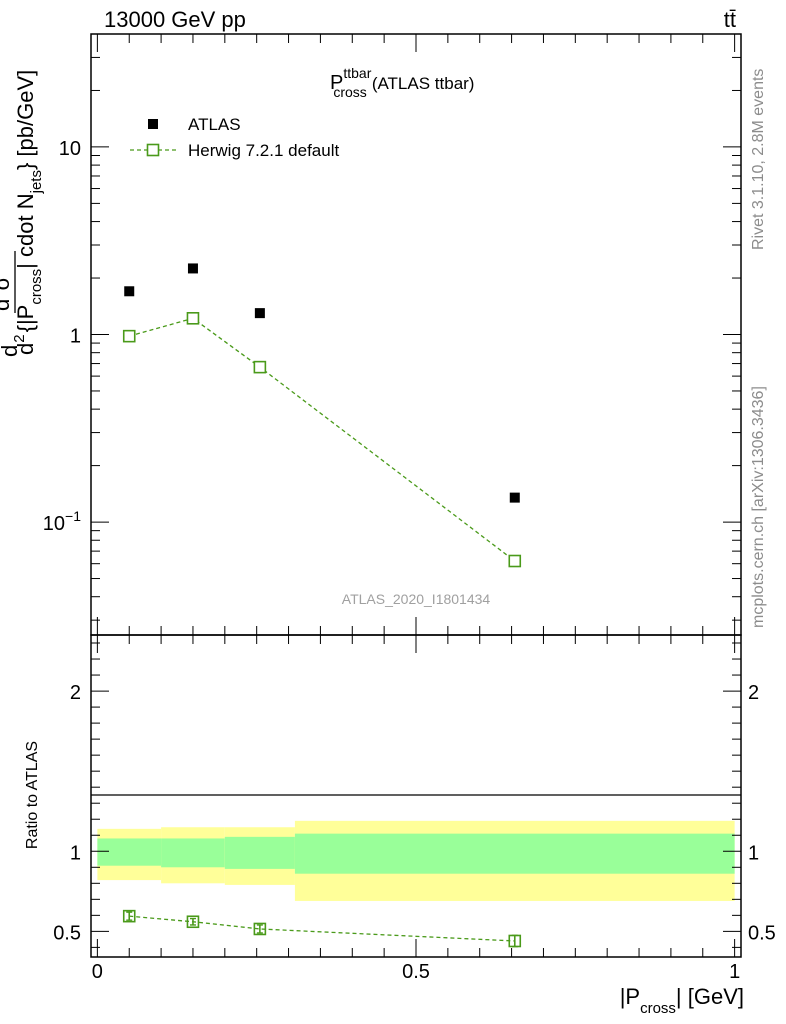 The height and width of the screenshot is (1024, 786). Describe the element at coordinates (153, 150) in the screenshot. I see `legend-herwig-marker` at that location.